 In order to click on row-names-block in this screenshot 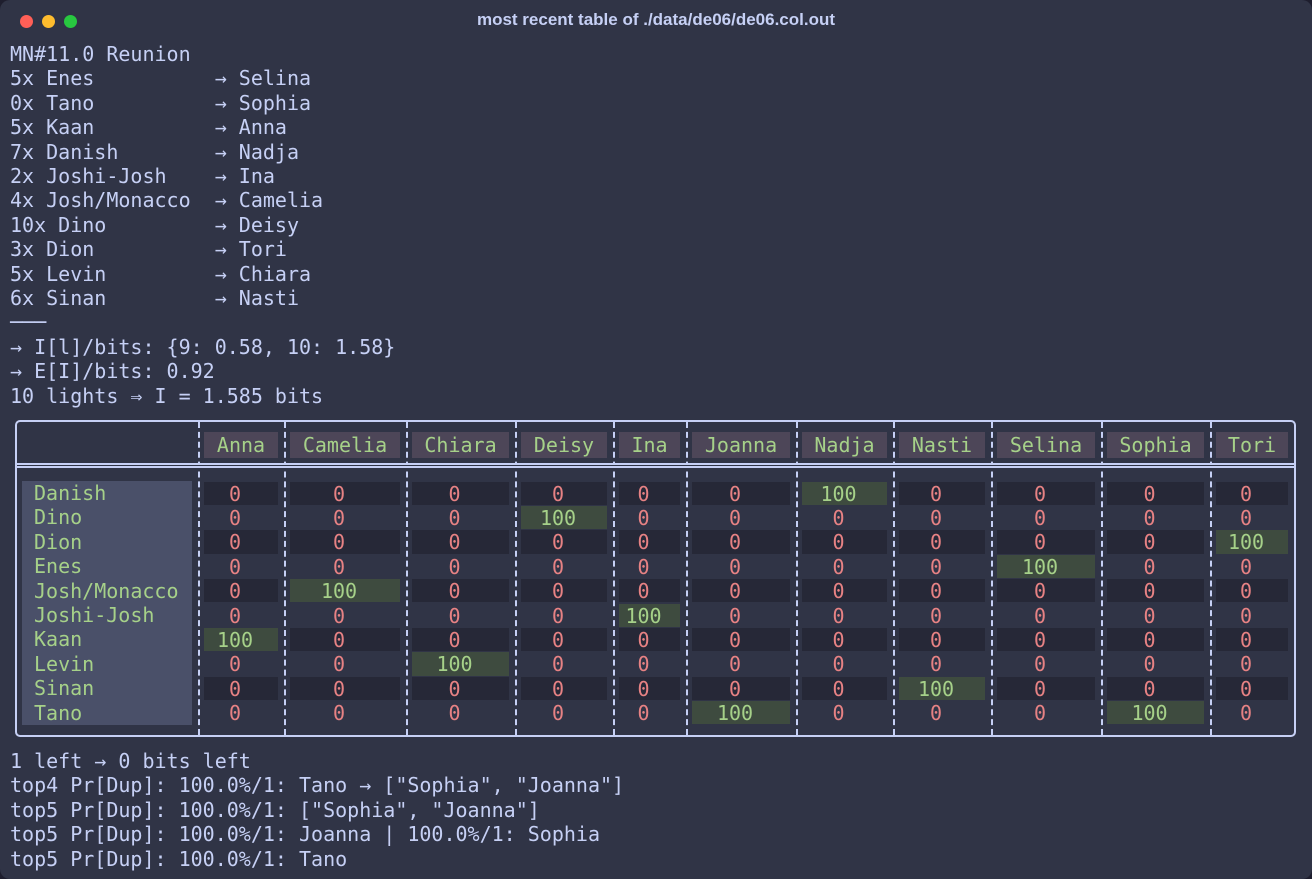, I will do `click(107, 603)`.